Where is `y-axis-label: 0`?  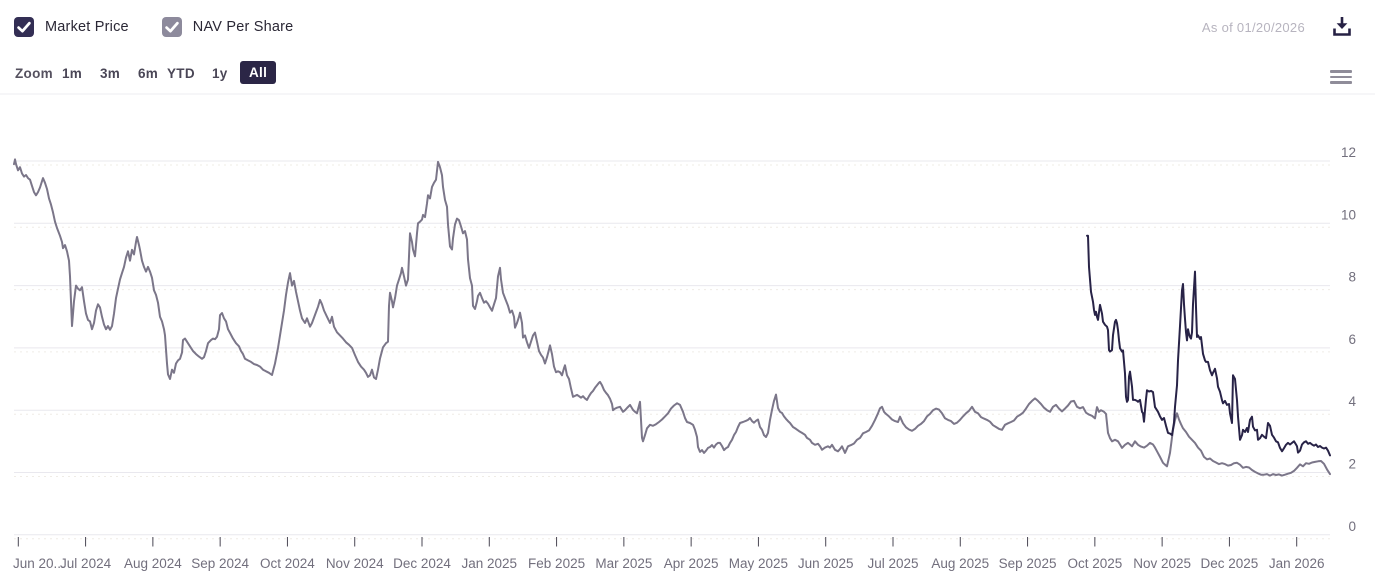
y-axis-label: 0 is located at coordinates (1352, 526).